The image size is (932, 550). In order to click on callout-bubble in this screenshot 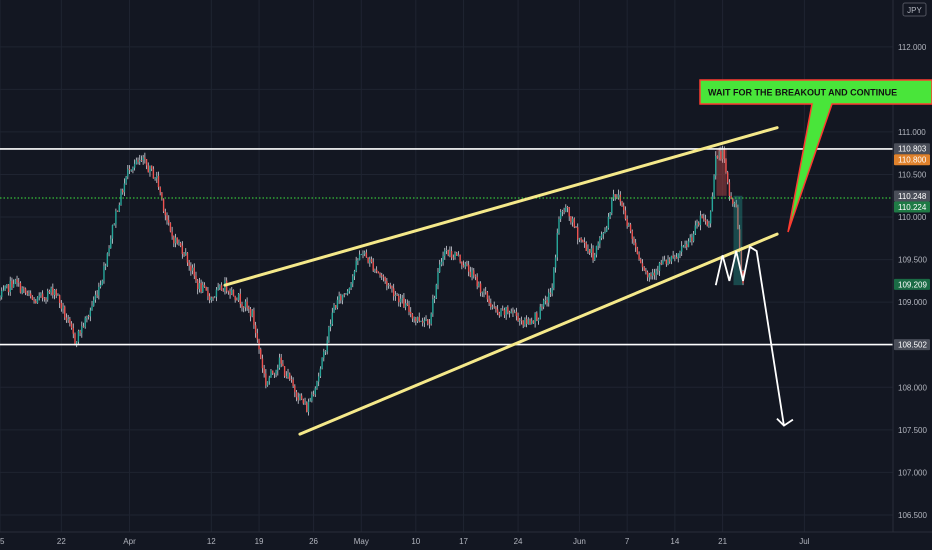, I will do `click(815, 156)`.